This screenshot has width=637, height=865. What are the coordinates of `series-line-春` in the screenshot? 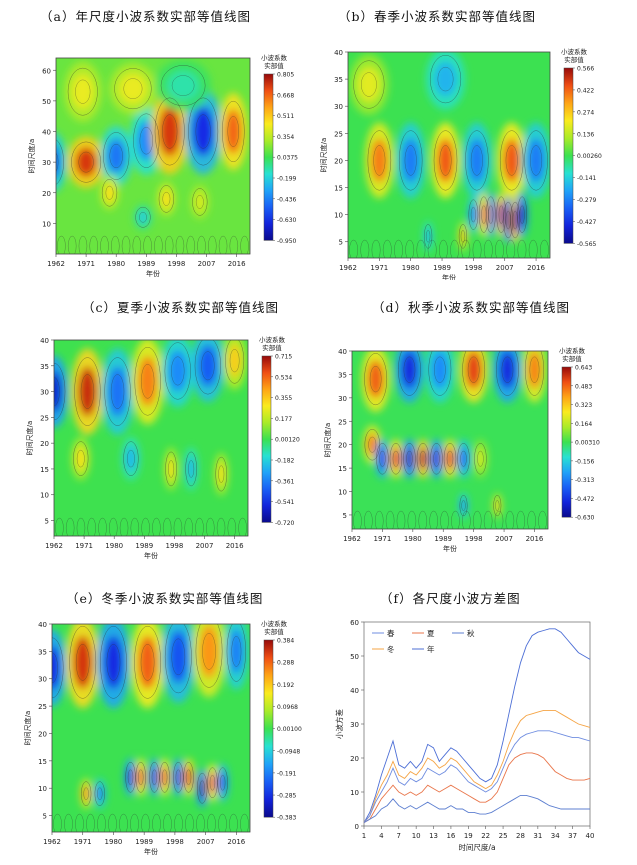 It's located at (477, 776).